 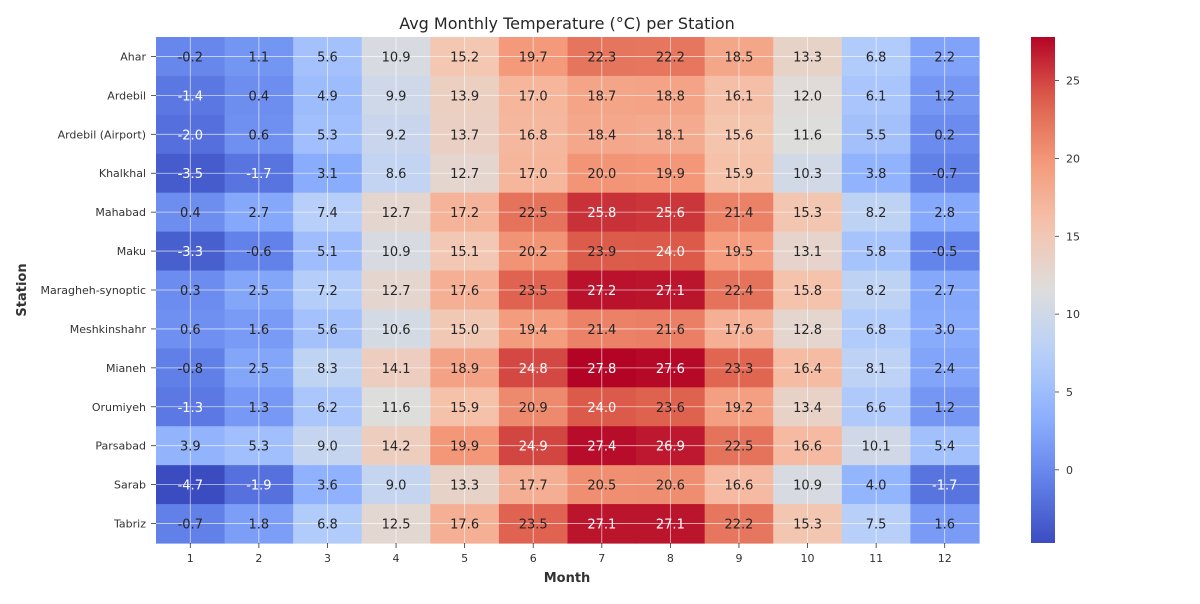 What do you see at coordinates (945, 558) in the screenshot?
I see `x-tick-label: 12` at bounding box center [945, 558].